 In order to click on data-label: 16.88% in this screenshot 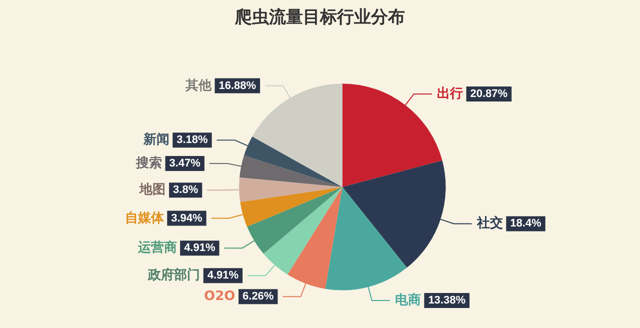, I will do `click(237, 86)`.